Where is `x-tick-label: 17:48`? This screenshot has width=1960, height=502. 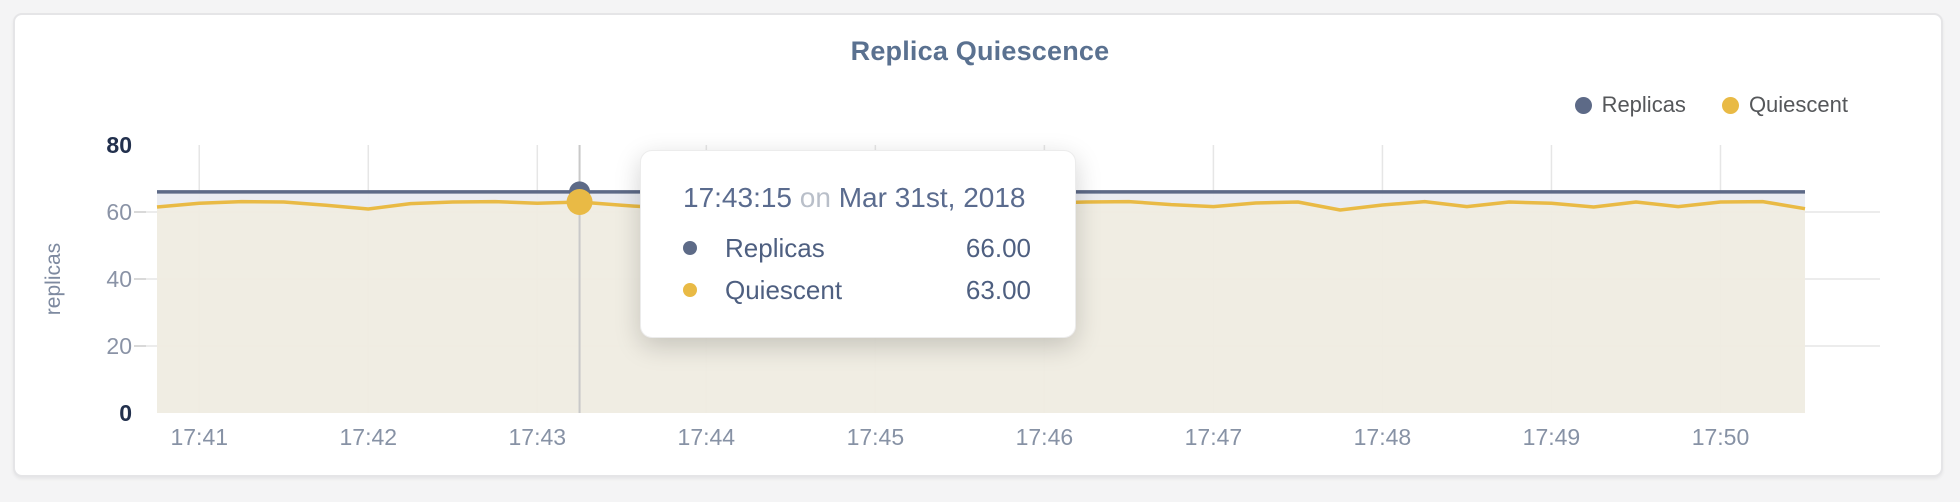
x-tick-label: 17:48 is located at coordinates (1382, 437).